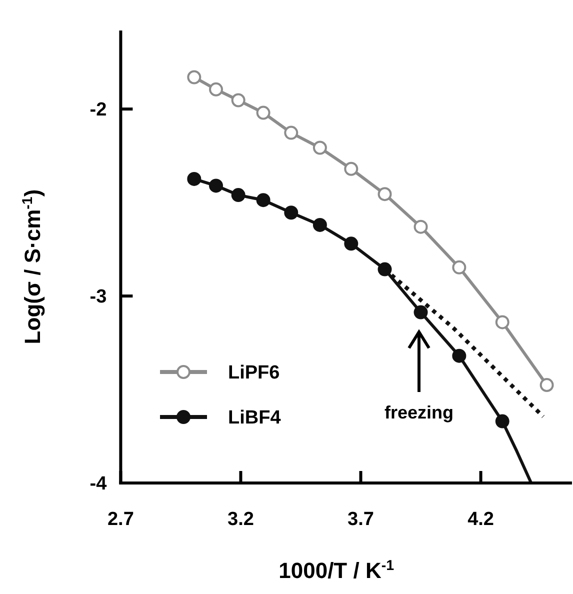 The width and height of the screenshot is (573, 594). Describe the element at coordinates (361, 519) in the screenshot. I see `x-tick-label: 3.7` at that location.